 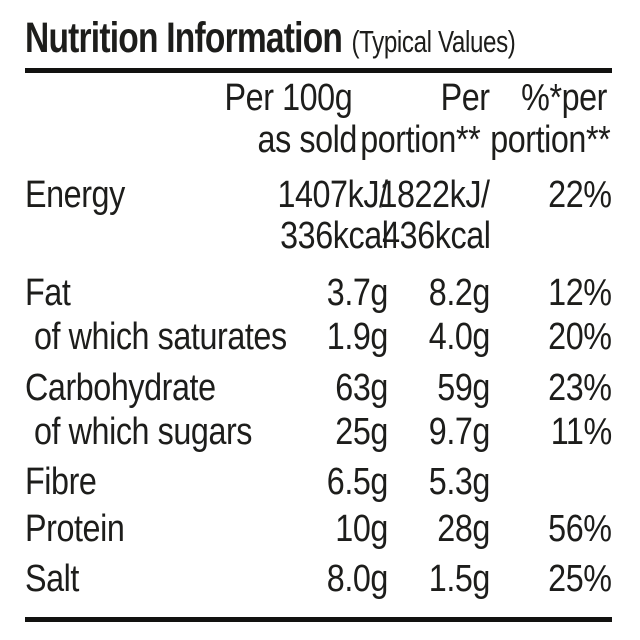 I want to click on portion-cell: 28g, so click(x=439, y=529).